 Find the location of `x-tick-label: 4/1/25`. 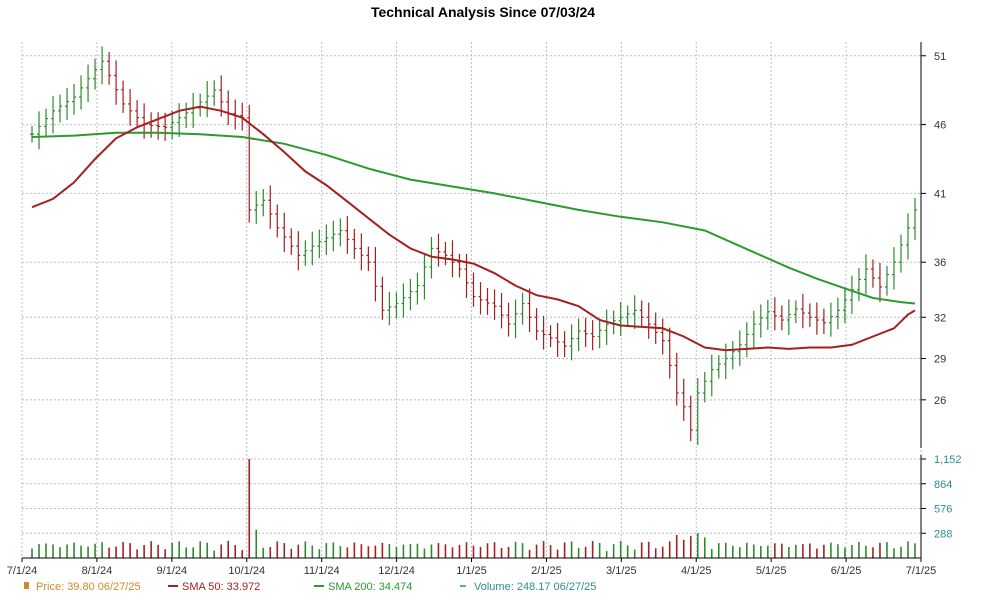

x-tick-label: 4/1/25 is located at coordinates (696, 571).